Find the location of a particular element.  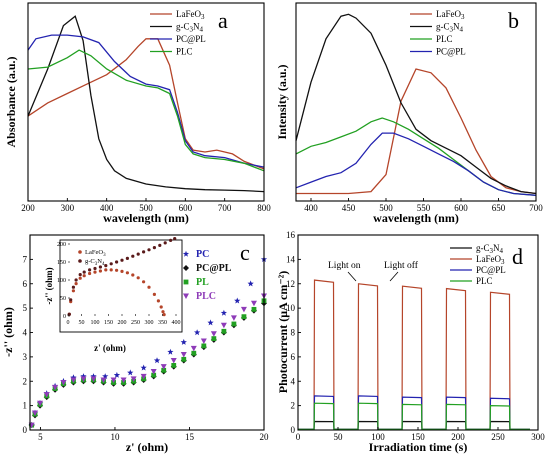

inset-legend-entry: g-C3​N4​ is located at coordinates (95, 262).